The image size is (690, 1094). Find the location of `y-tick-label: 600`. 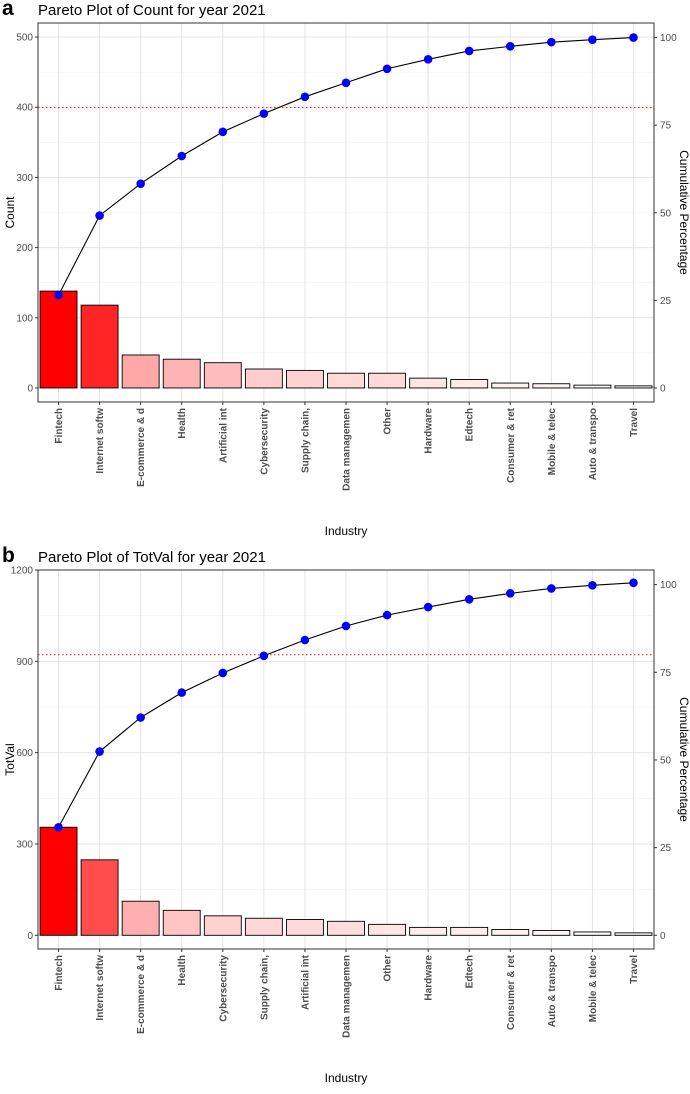

y-tick-label: 600 is located at coordinates (24, 753).